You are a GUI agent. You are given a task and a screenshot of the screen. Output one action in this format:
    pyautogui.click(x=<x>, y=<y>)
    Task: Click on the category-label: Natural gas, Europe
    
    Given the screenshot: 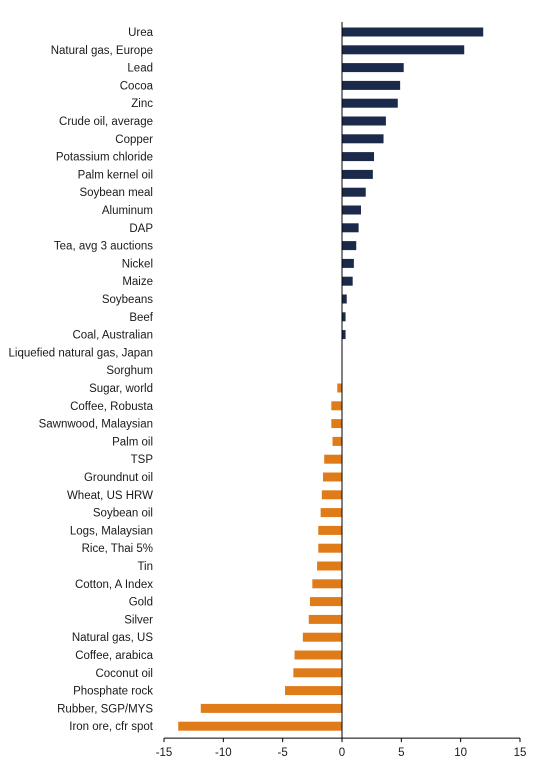 What is the action you would take?
    pyautogui.click(x=102, y=51)
    